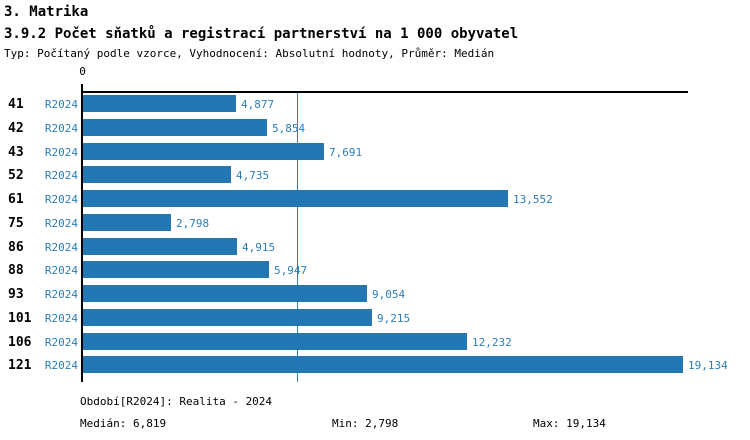 The height and width of the screenshot is (440, 750). What do you see at coordinates (16, 294) in the screenshot?
I see `category-label: 93` at bounding box center [16, 294].